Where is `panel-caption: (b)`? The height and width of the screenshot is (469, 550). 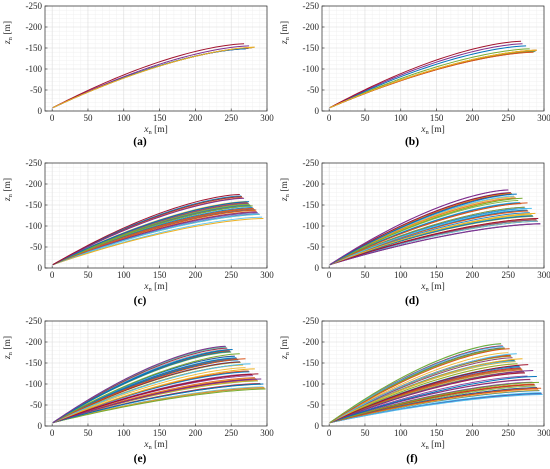 panel-caption: (b) is located at coordinates (412, 142).